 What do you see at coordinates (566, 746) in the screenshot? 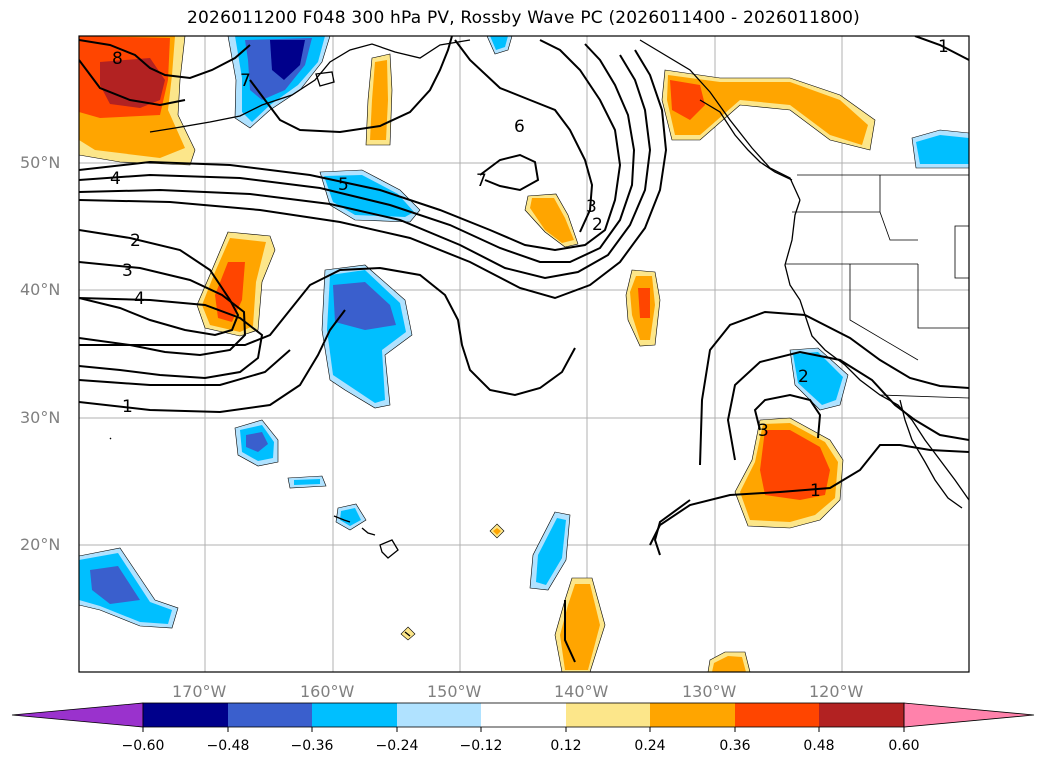
I see `colorbar-tick-label: 0.12` at bounding box center [566, 746].